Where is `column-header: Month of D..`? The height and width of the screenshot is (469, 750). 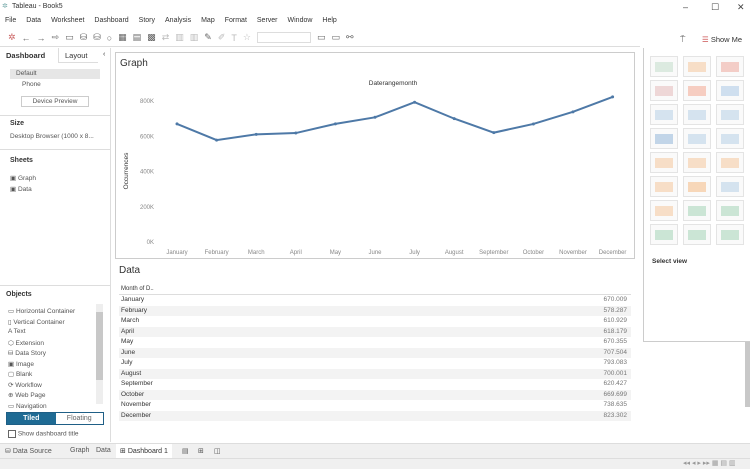
column-header: Month of D.. is located at coordinates (137, 289).